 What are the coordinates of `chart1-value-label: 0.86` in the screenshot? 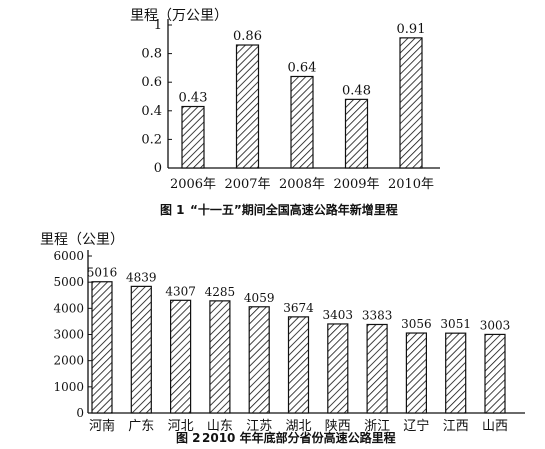 It's located at (247, 36).